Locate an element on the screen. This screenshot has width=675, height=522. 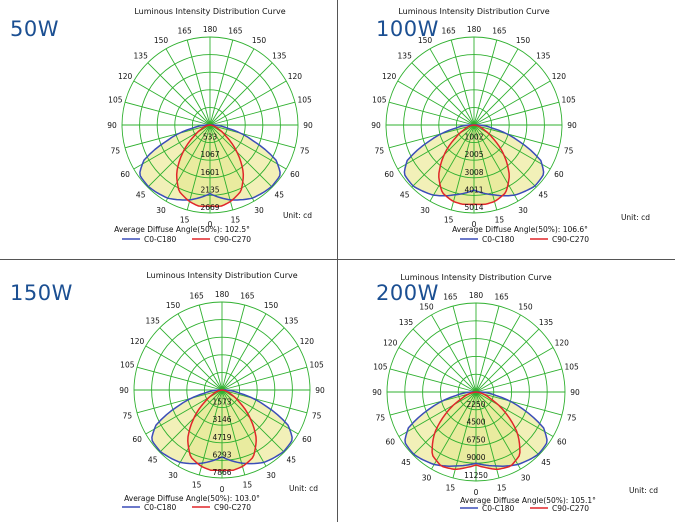
wattage-label: 200W is located at coordinates (407, 293).